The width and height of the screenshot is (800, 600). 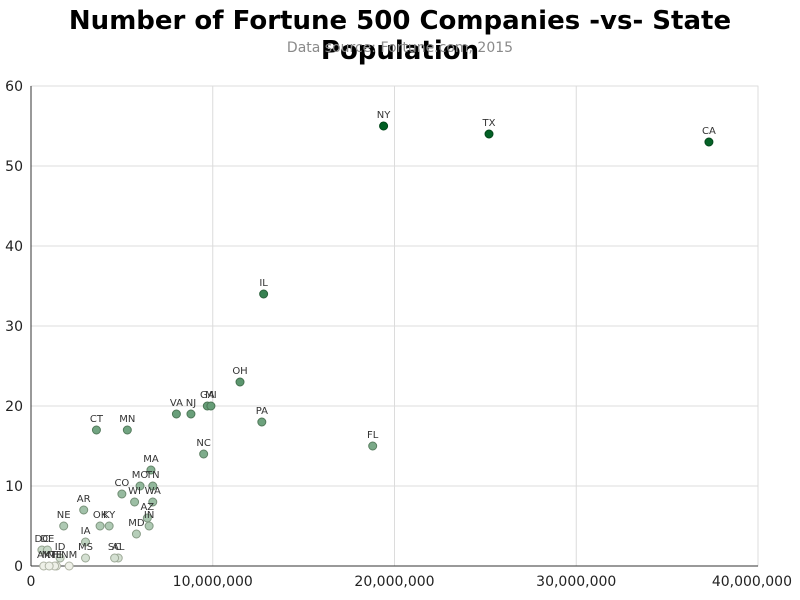 I want to click on point-label-mo: MO, so click(x=140, y=475).